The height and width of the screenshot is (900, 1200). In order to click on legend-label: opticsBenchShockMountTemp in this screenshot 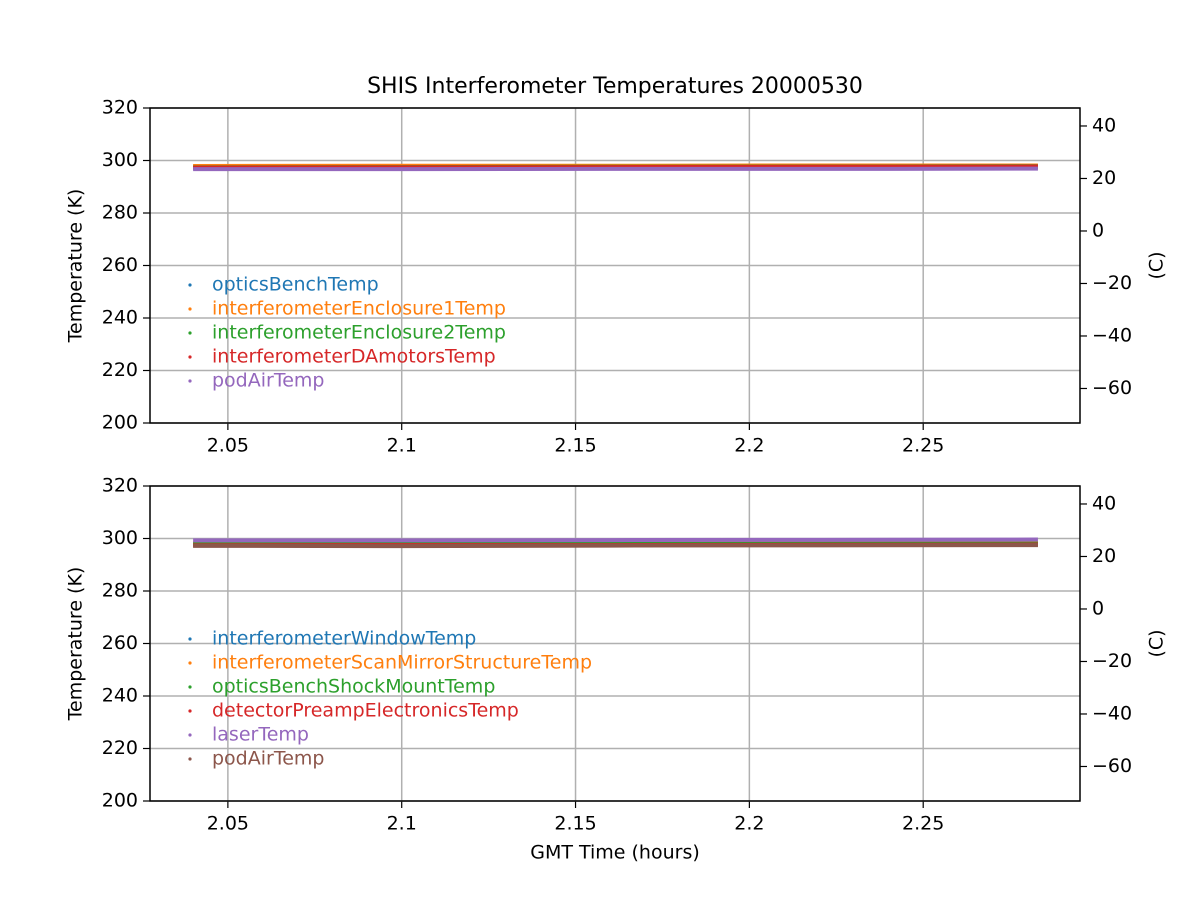, I will do `click(353, 687)`.